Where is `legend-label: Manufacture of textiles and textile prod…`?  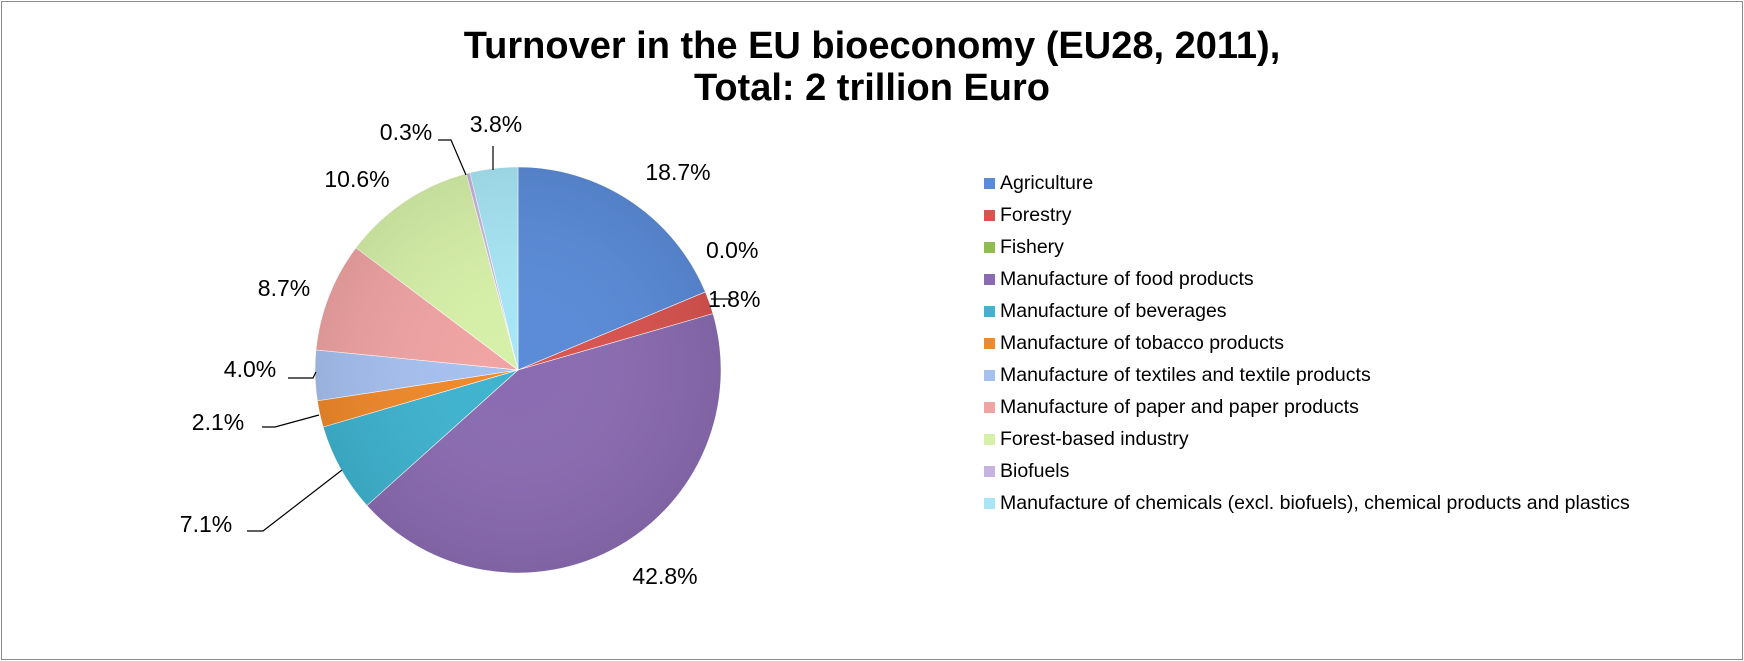
legend-label: Manufacture of textiles and textile prod… is located at coordinates (1185, 374).